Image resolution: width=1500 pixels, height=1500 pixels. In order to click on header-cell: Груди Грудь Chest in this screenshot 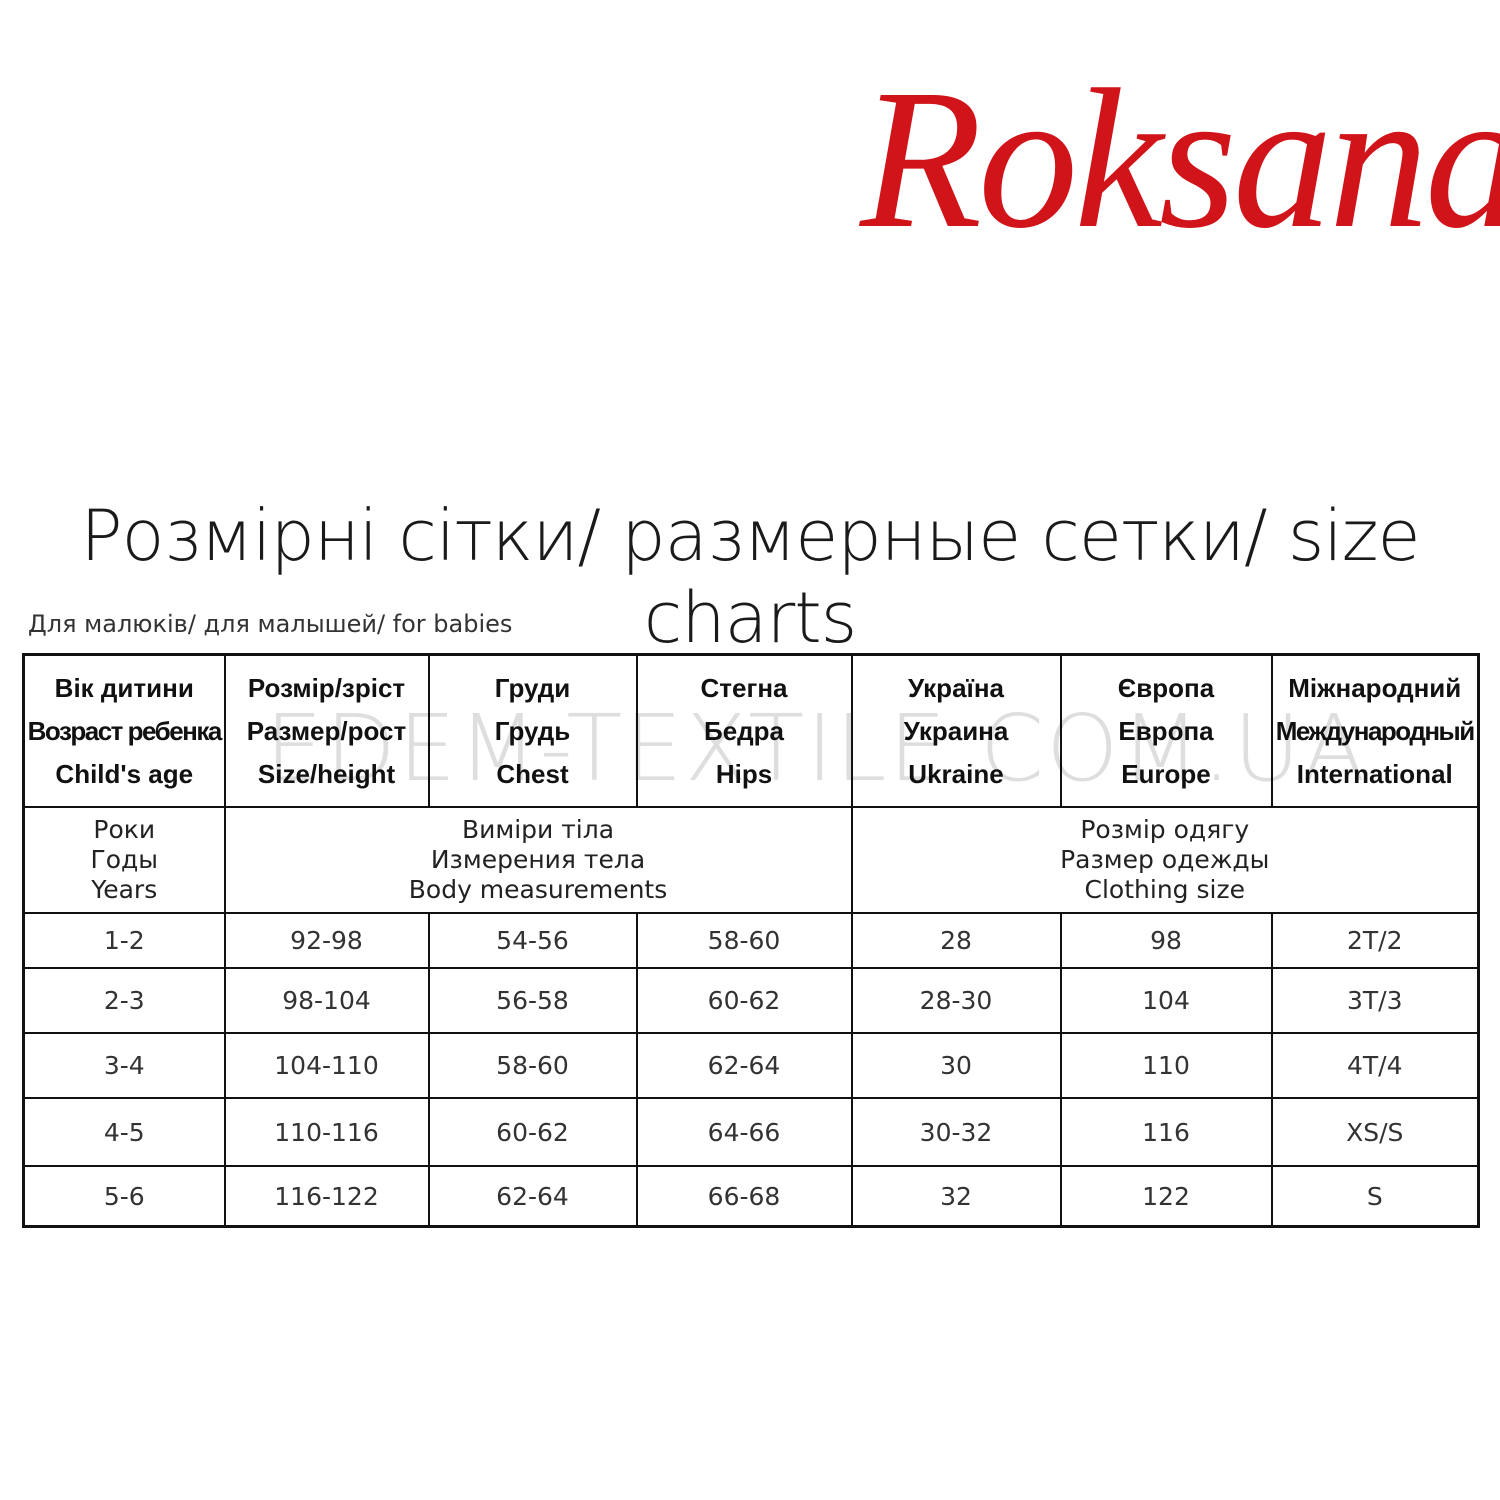, I will do `click(532, 730)`.